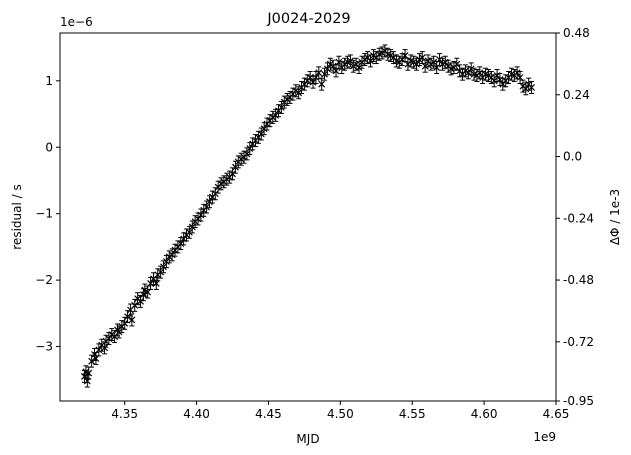 This screenshot has height=455, width=631. Describe the element at coordinates (576, 33) in the screenshot. I see `y2-tick-label: 0.48` at that location.